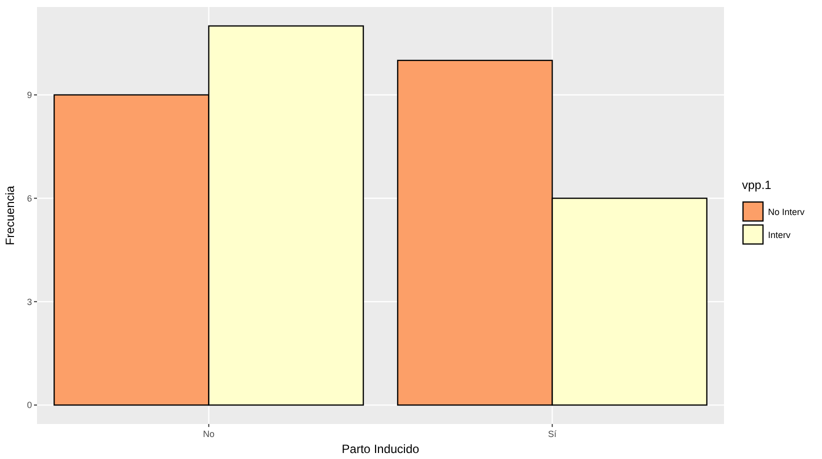 This screenshot has width=822, height=459. I want to click on y-tick-label: 9, so click(29, 95).